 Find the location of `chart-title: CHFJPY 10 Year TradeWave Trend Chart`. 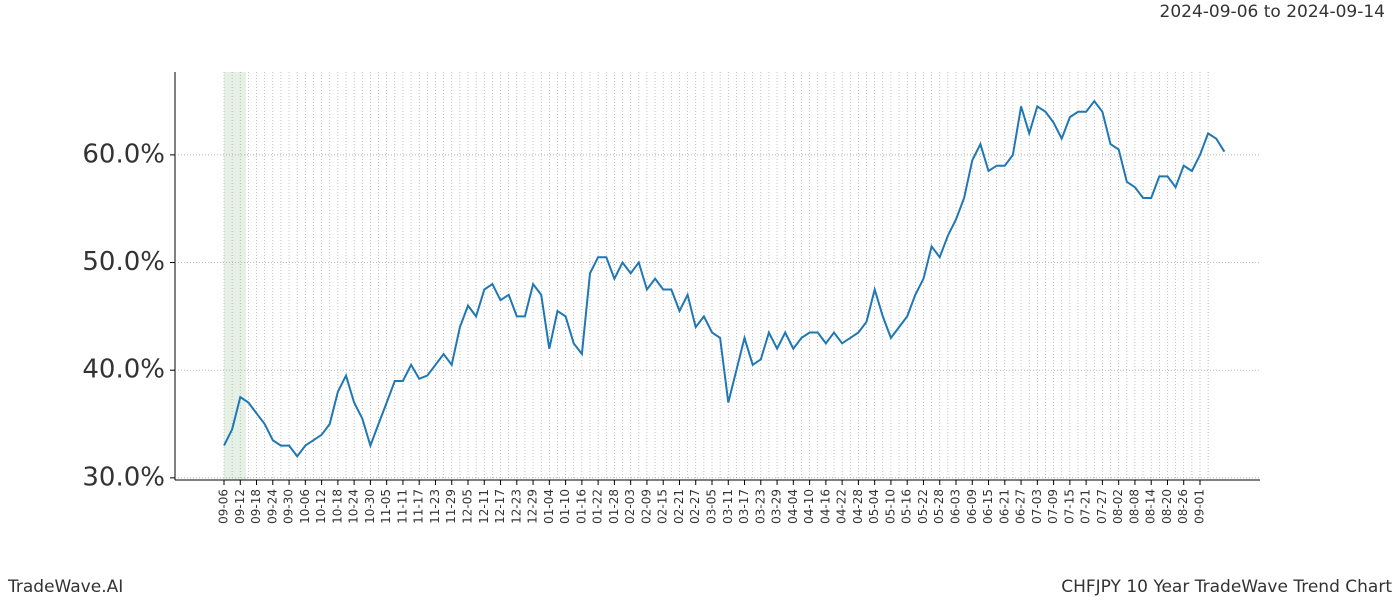

chart-title: CHFJPY 10 Year TradeWave Trend Chart is located at coordinates (1226, 587).